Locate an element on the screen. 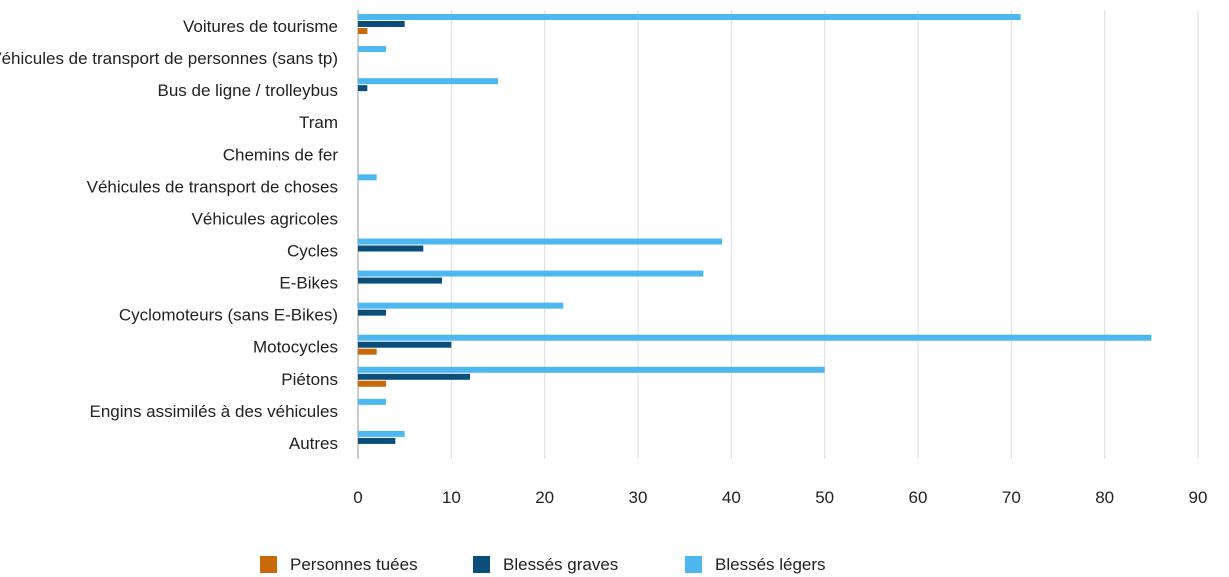 The width and height of the screenshot is (1229, 577). x-tick-label: 60 is located at coordinates (918, 497).